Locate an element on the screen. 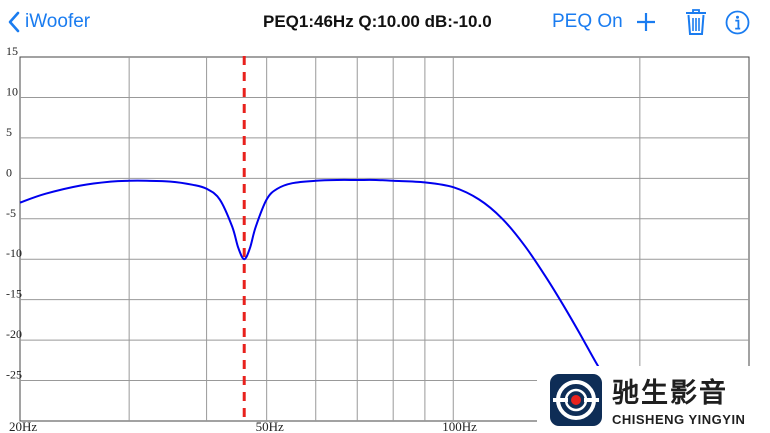  x-tick-label: 50Hz is located at coordinates (270, 426).